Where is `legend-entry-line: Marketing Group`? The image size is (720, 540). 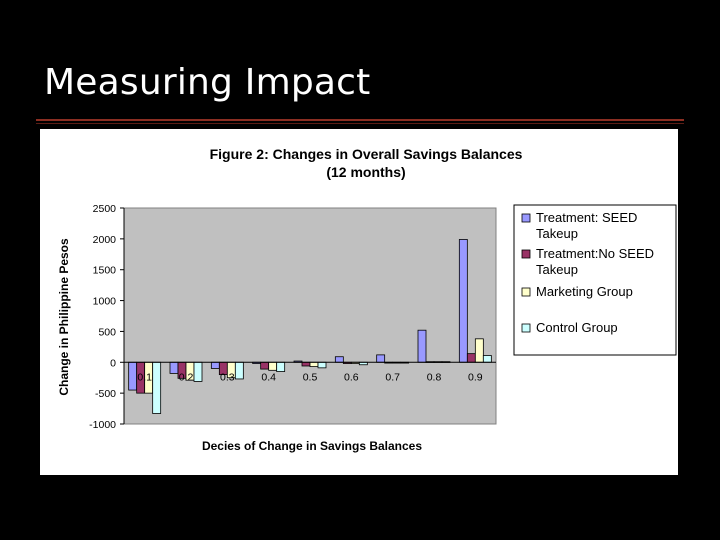
legend-entry-line: Marketing Group is located at coordinates (584, 291).